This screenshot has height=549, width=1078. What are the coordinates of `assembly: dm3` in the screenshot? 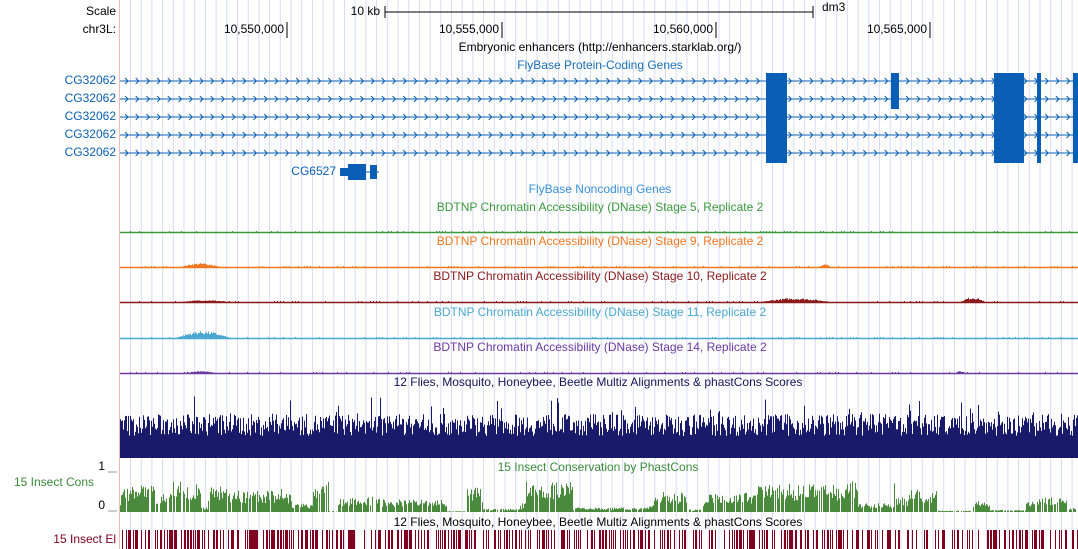 It's located at (834, 7).